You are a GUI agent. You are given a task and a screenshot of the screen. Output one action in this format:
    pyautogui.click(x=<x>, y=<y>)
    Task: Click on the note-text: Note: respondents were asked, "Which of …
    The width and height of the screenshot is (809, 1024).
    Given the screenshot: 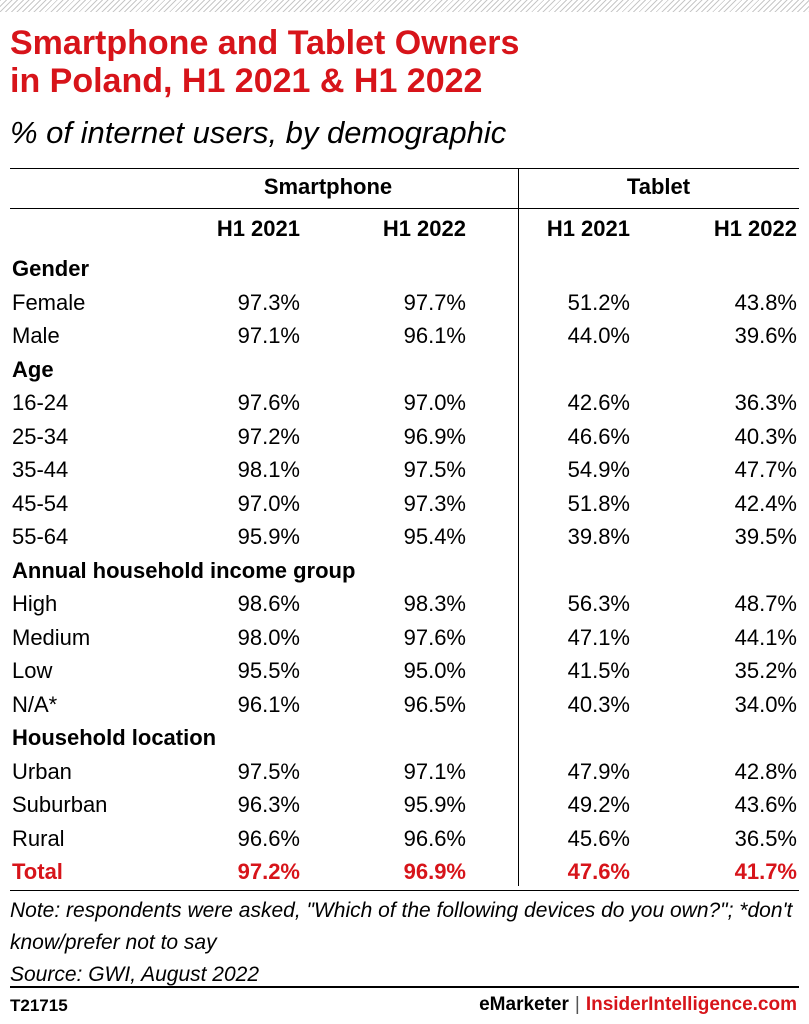 What is the action you would take?
    pyautogui.click(x=401, y=926)
    